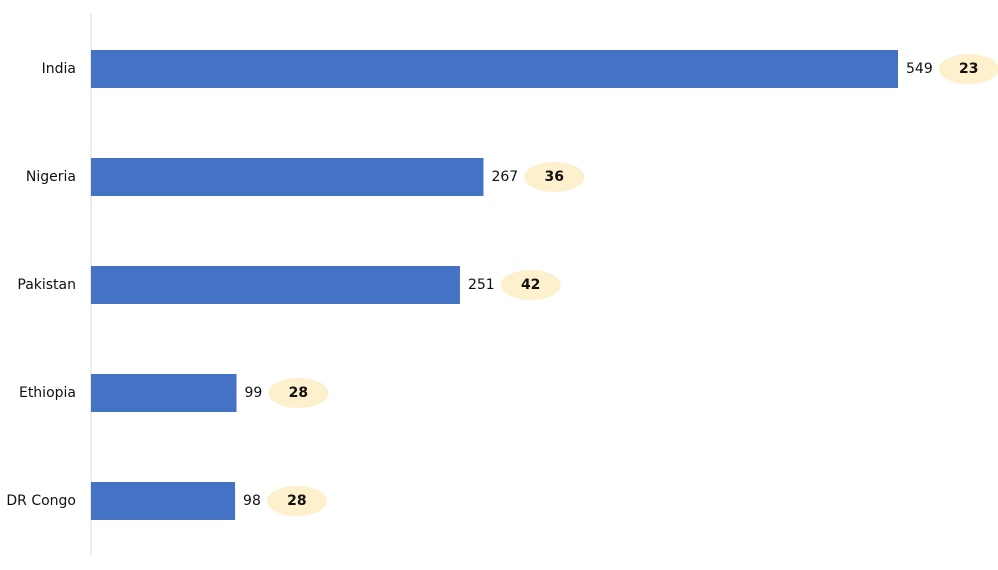 The height and width of the screenshot is (570, 998). What do you see at coordinates (919, 69) in the screenshot?
I see `value-label: 549` at bounding box center [919, 69].